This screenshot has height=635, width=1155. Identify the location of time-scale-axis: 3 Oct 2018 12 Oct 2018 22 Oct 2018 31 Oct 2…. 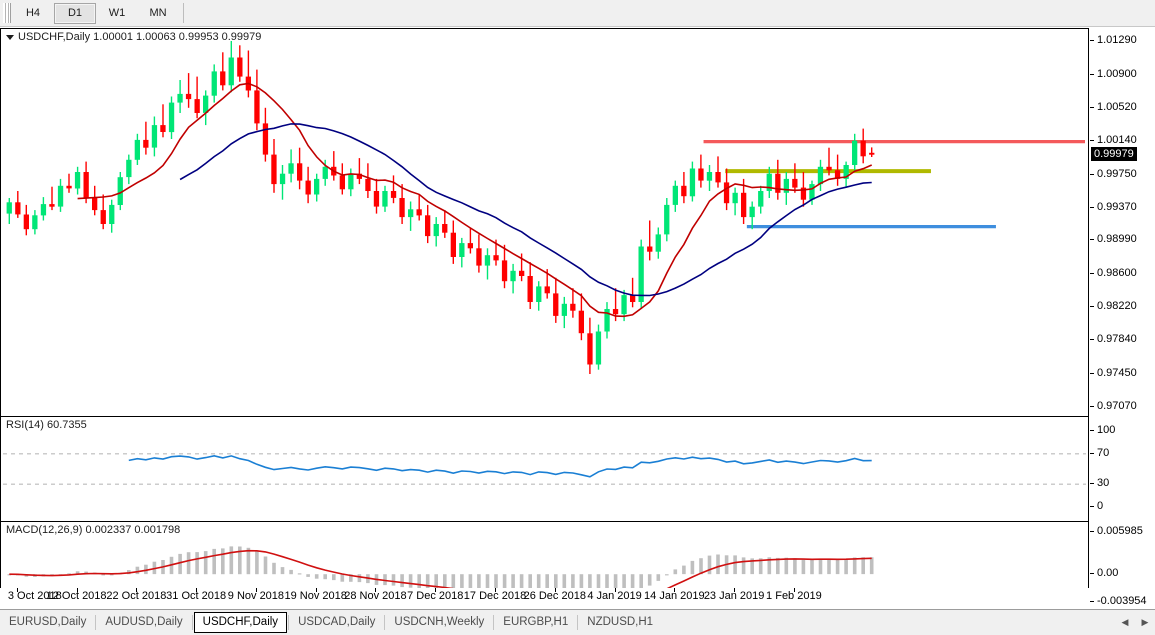
(544, 598).